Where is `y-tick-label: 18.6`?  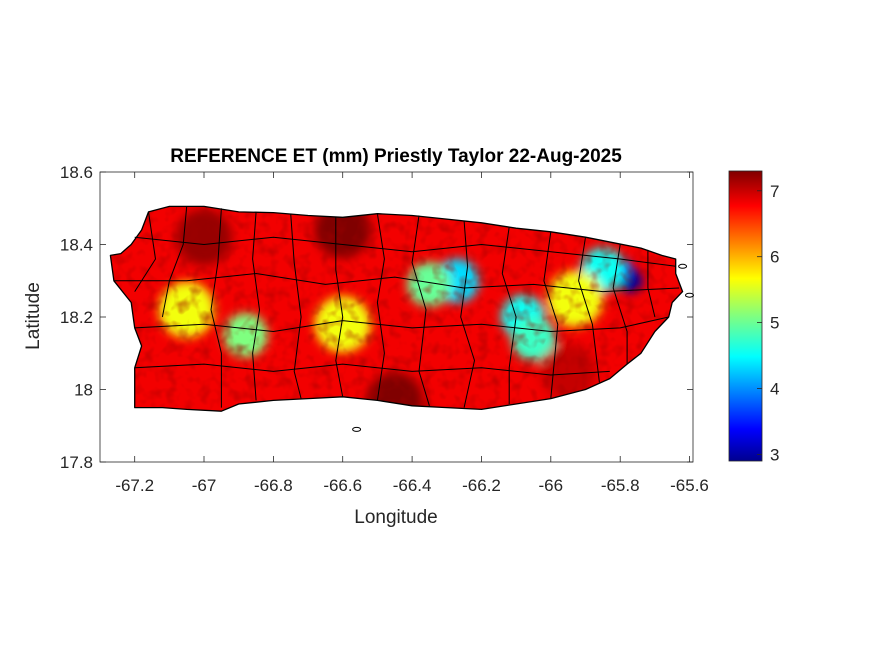
y-tick-label: 18.6 is located at coordinates (76, 172).